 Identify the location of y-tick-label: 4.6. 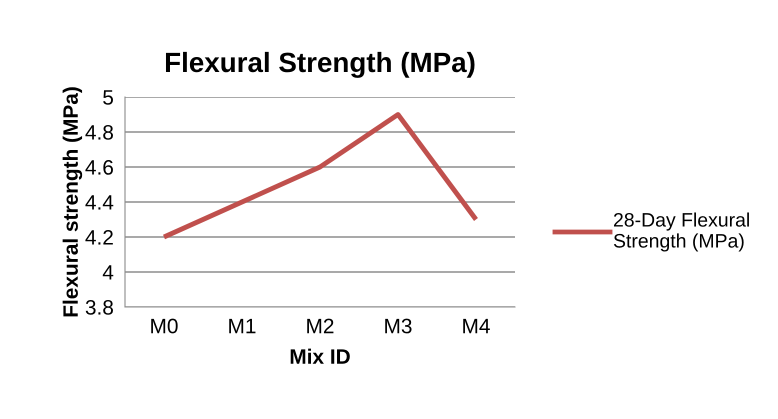
(99, 167).